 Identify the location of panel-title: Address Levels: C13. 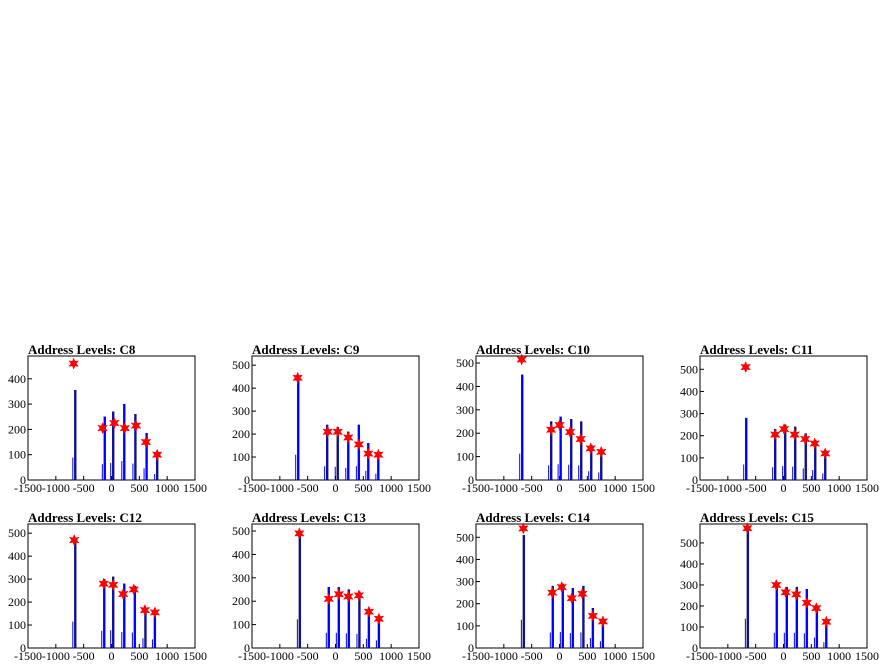
(309, 517).